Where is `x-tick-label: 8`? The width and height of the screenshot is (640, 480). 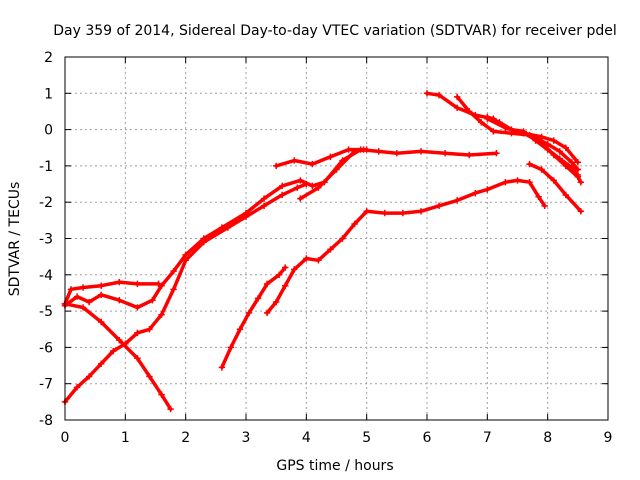 x-tick-label: 8 is located at coordinates (547, 438).